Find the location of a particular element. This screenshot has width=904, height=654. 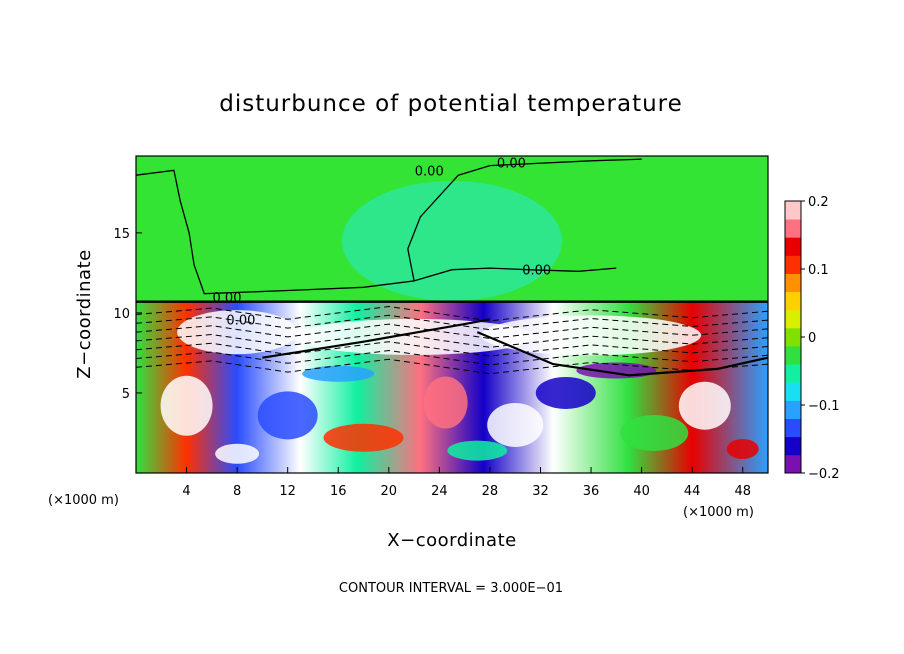

x-axis-label: X−coordinate is located at coordinates (451, 540).